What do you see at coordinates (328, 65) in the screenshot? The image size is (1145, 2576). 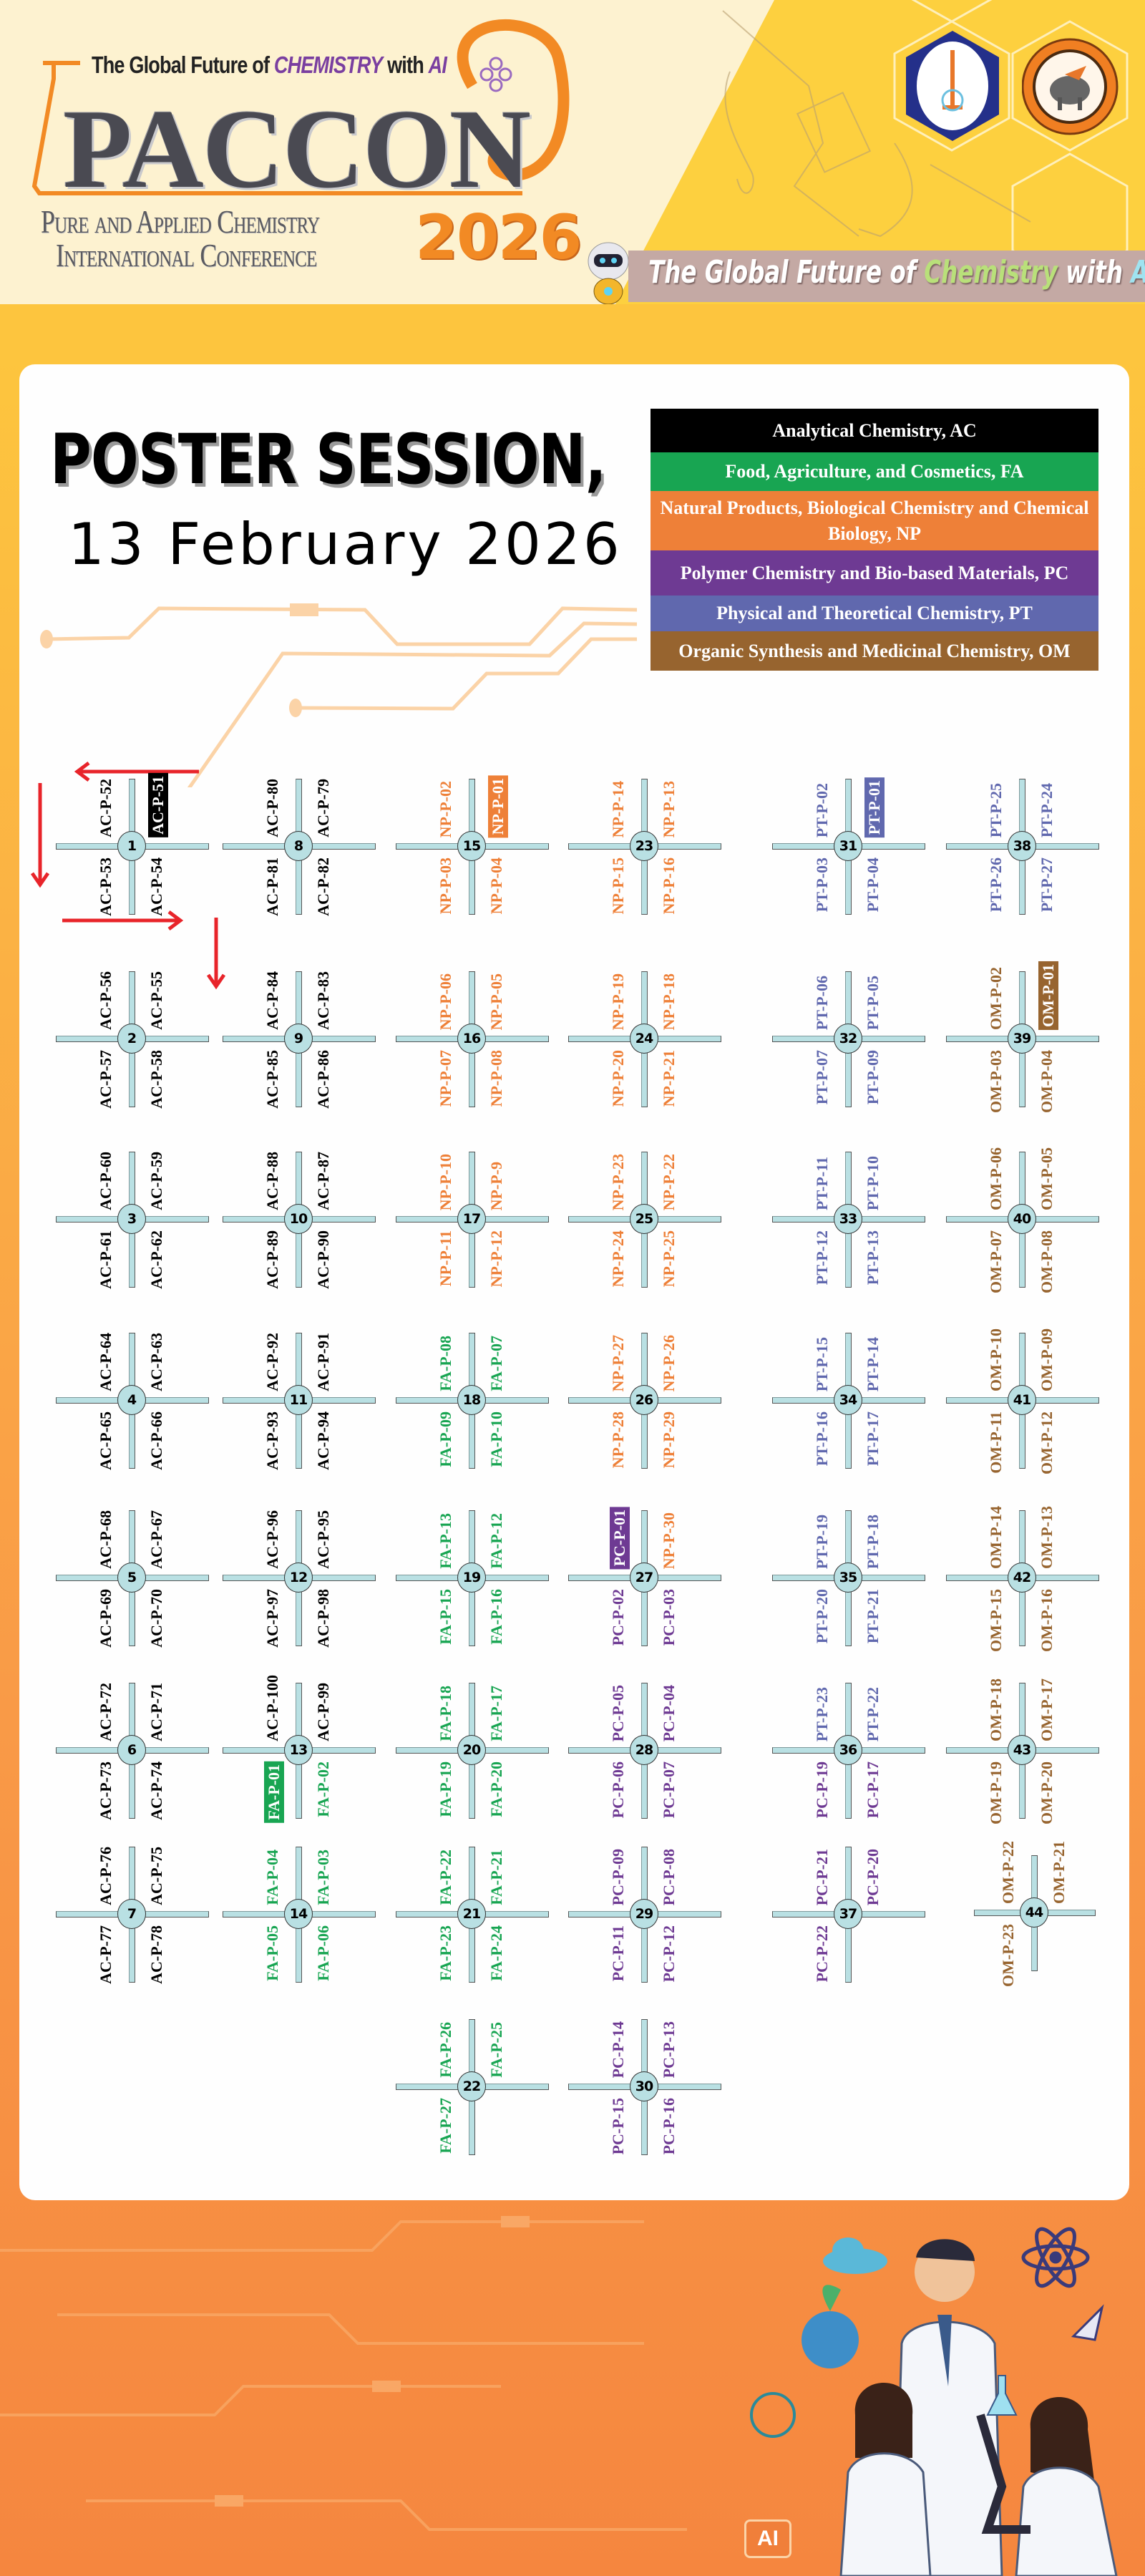 I see `tagline-chemistry: CHEMISTRY` at bounding box center [328, 65].